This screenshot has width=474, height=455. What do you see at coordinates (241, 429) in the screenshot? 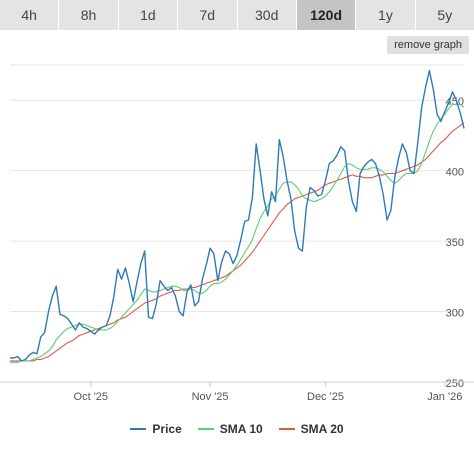
I see `legend-label-sma10: SMA 10` at bounding box center [241, 429].